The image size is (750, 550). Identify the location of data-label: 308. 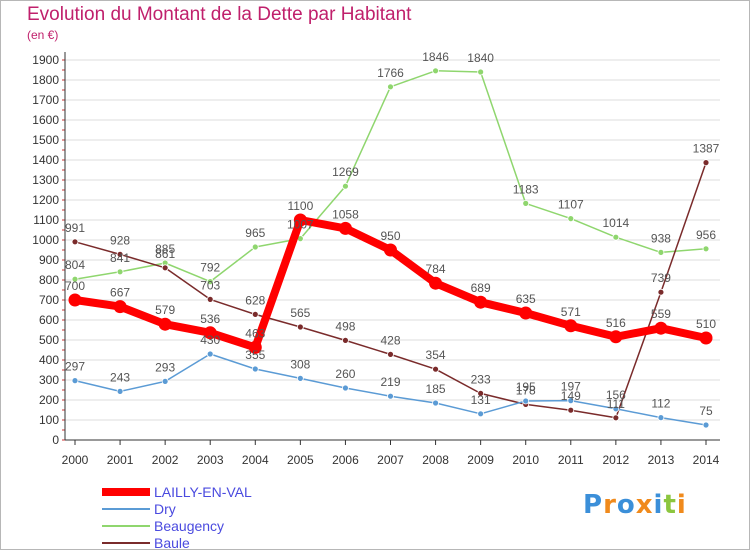
(300, 364).